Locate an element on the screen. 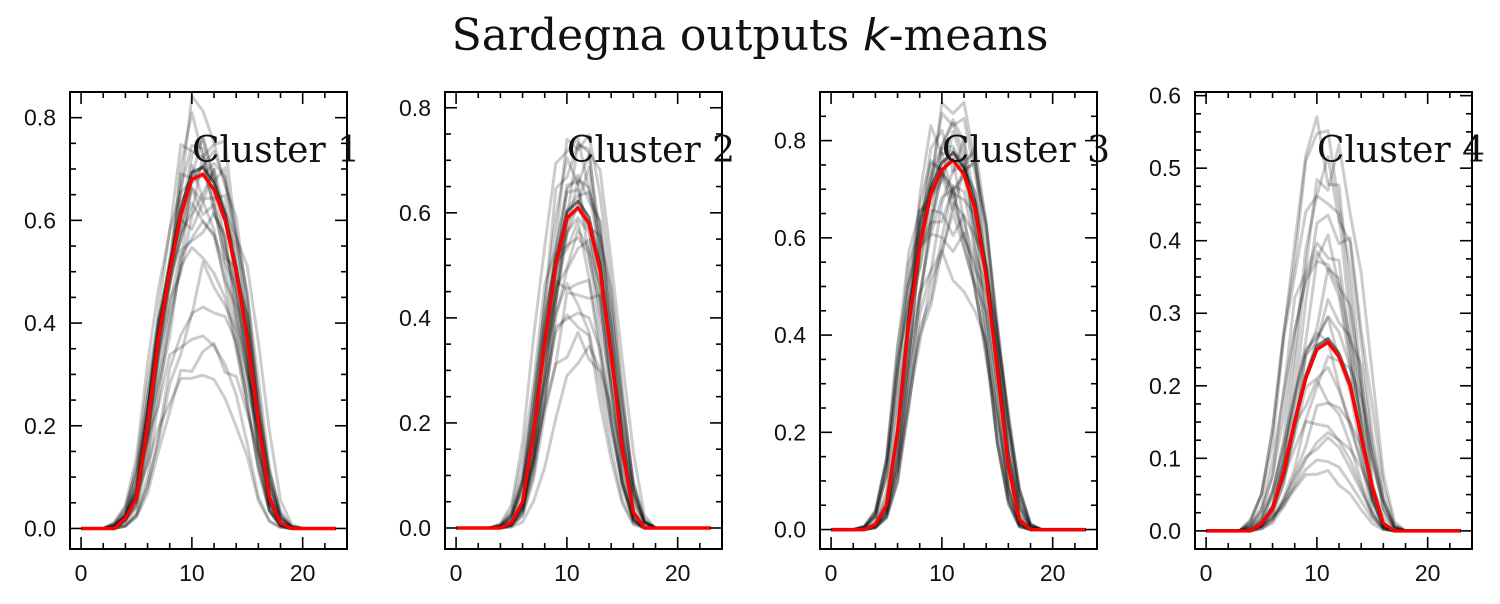 The image size is (1500, 604). y-tick-label: 0.3 is located at coordinates (1165, 313).